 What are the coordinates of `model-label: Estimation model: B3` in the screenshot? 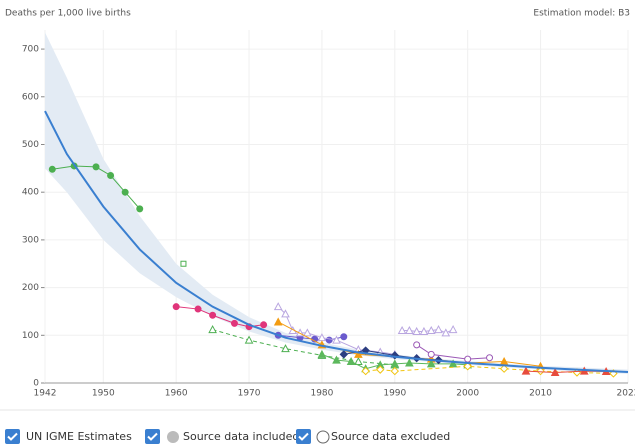 It's located at (581, 14).